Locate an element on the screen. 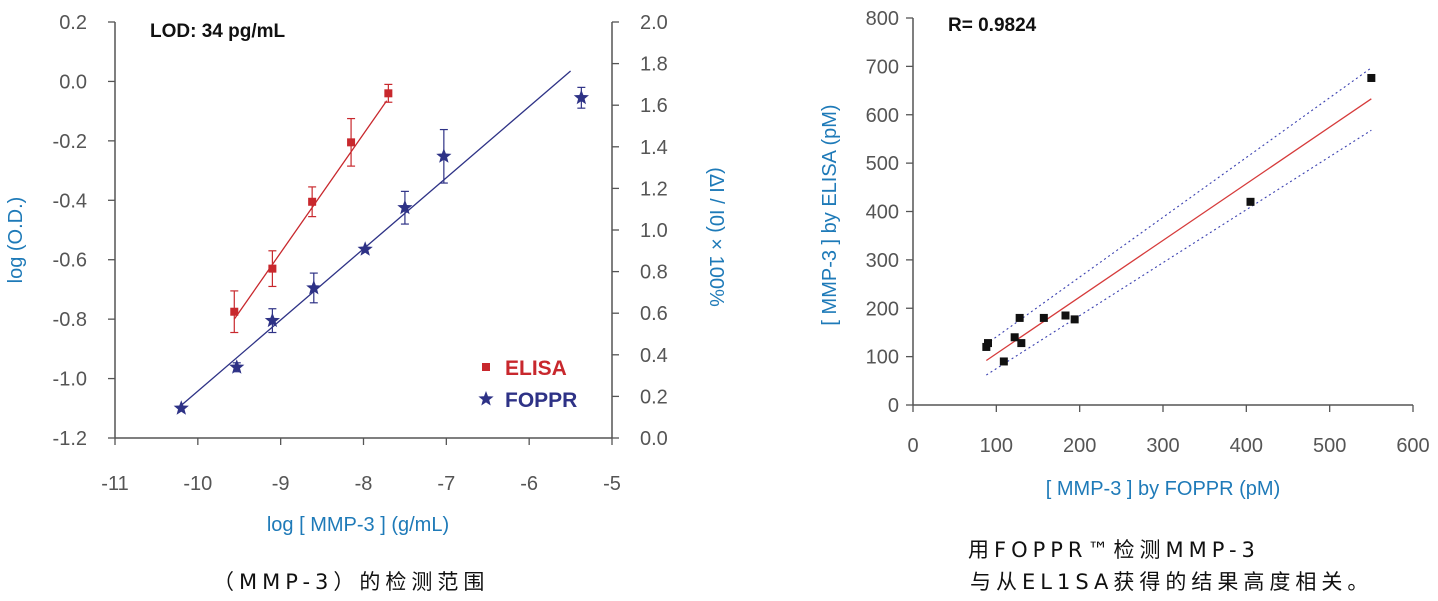 The width and height of the screenshot is (1438, 601). y-tick-label: 0.2 is located at coordinates (73, 23).